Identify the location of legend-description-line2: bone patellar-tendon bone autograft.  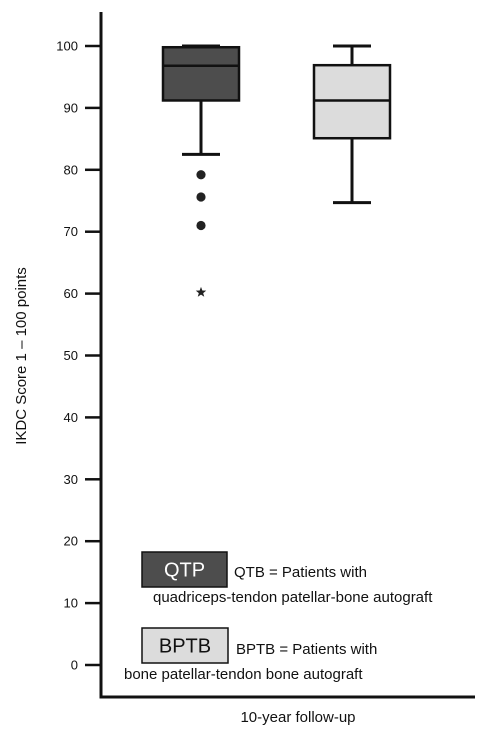
(243, 674).